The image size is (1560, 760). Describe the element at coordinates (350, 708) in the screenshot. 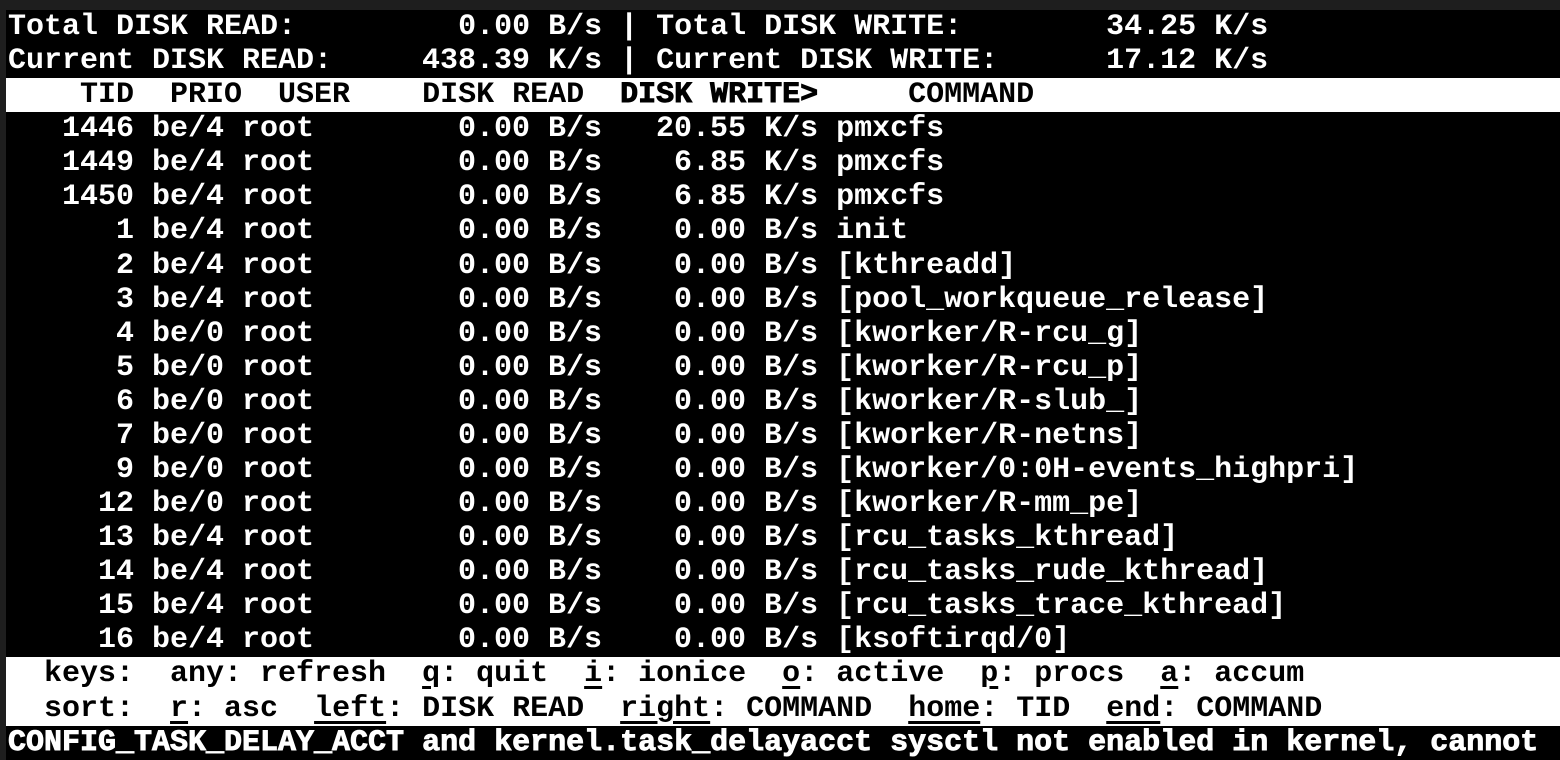

I see `key-sort-left: left` at that location.